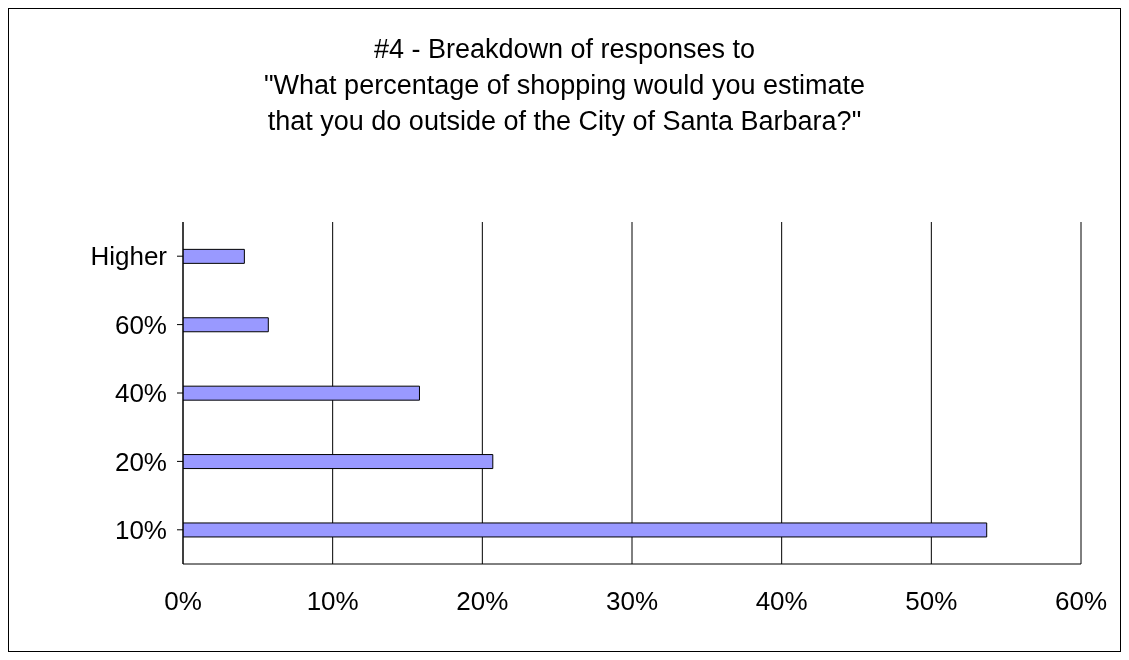 This screenshot has height=660, width=1129. What do you see at coordinates (632, 601) in the screenshot?
I see `x-tick-label: 30%` at bounding box center [632, 601].